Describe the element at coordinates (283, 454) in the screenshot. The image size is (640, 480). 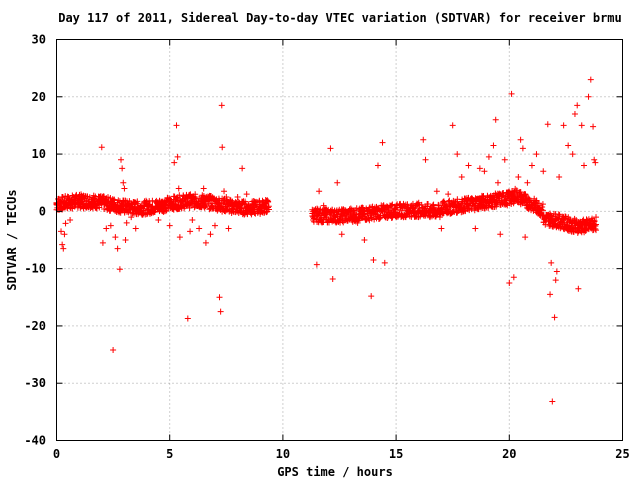
I see `x-tick-label: 10` at that location.